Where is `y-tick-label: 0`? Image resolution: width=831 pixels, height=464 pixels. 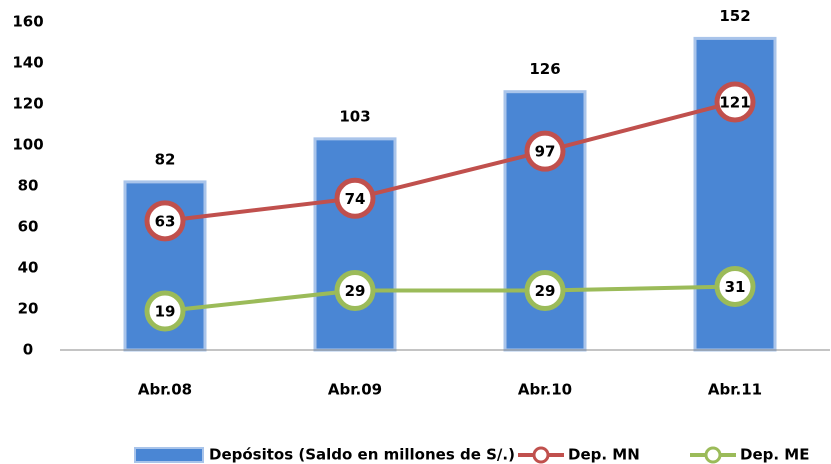
y-tick-label: 0 is located at coordinates (28, 350).